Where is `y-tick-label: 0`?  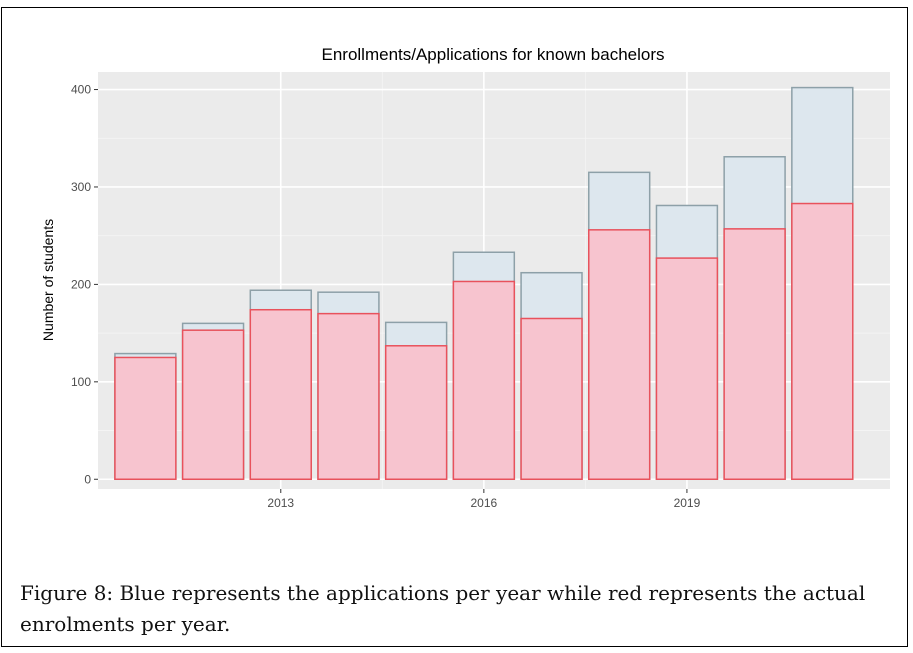 y-tick-label: 0 is located at coordinates (87, 479).